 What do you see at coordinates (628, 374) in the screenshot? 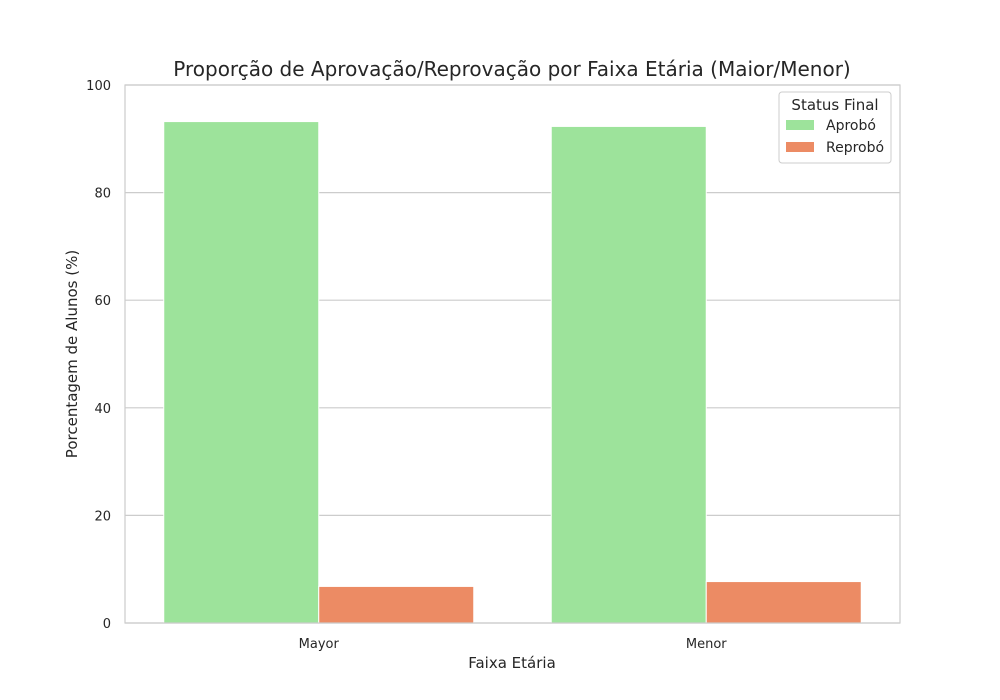
I see `bar-aprobo-menor` at bounding box center [628, 374].